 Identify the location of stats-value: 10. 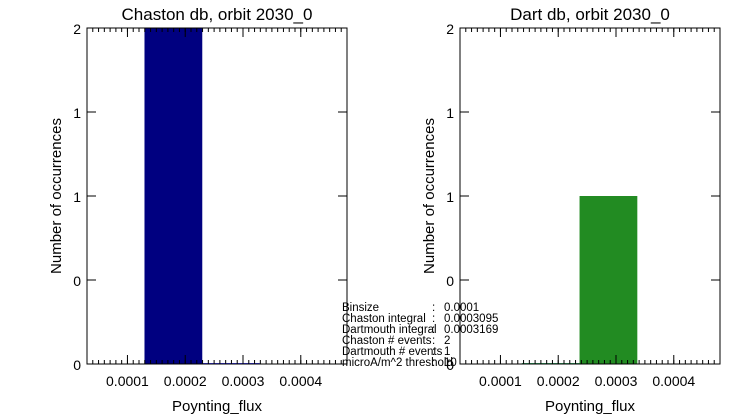
(450, 363).